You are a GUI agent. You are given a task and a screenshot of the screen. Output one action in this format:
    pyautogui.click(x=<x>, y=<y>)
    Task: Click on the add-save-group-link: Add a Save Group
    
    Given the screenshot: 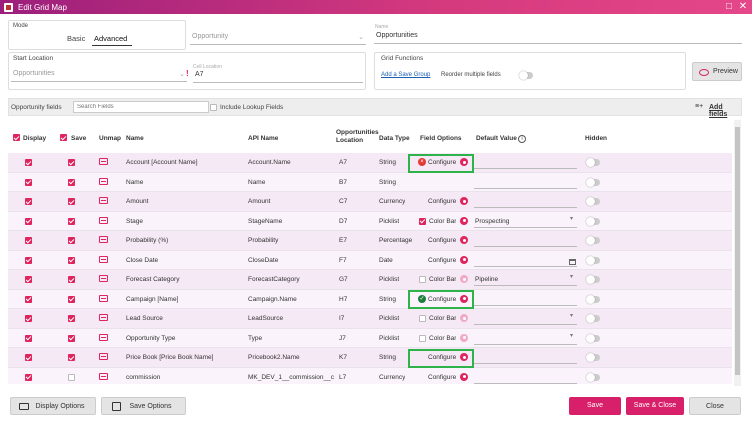 What is the action you would take?
    pyautogui.click(x=406, y=75)
    